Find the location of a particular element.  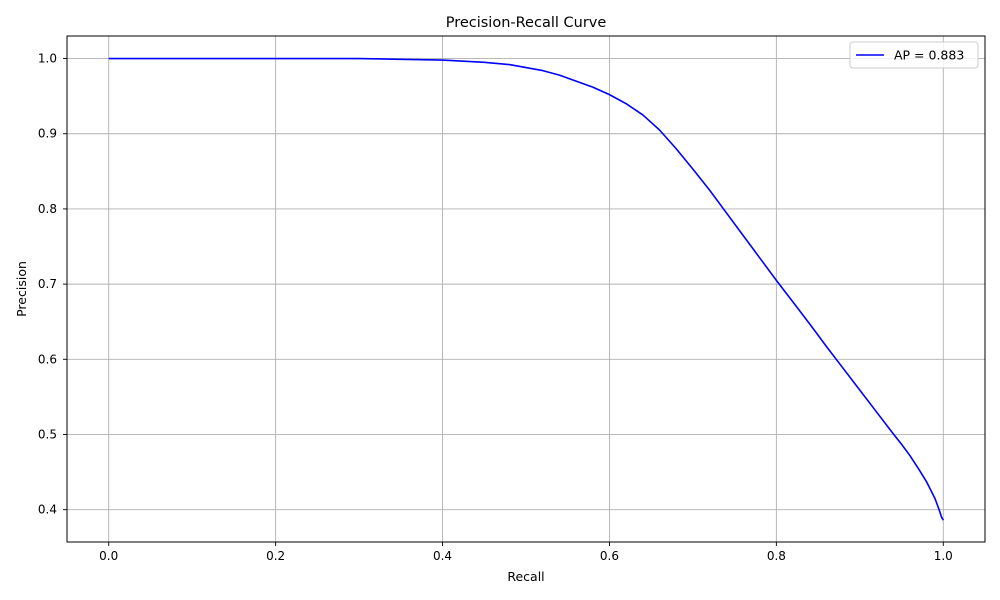

y-tick-label: 0.9 is located at coordinates (47, 134).